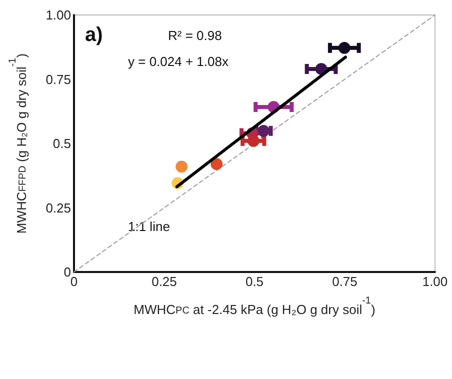 Image resolution: width=452 pixels, height=379 pixels. What do you see at coordinates (58, 79) in the screenshot?
I see `y-tick-label: 0.75` at bounding box center [58, 79].